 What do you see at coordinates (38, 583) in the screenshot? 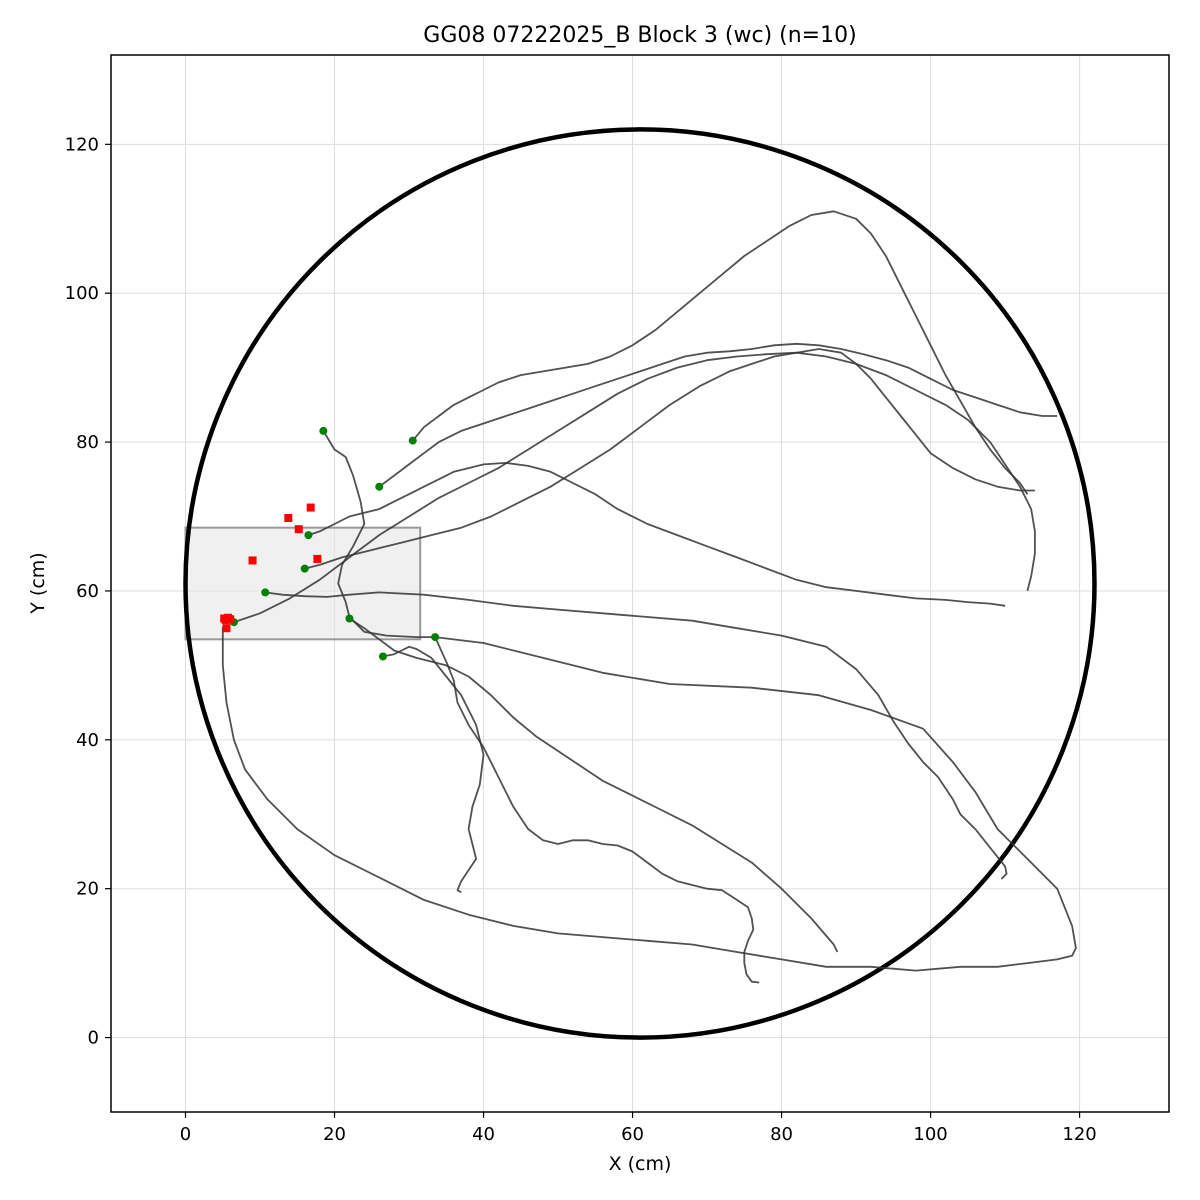
I see `y-axis-label: Y (cm)` at bounding box center [38, 583].